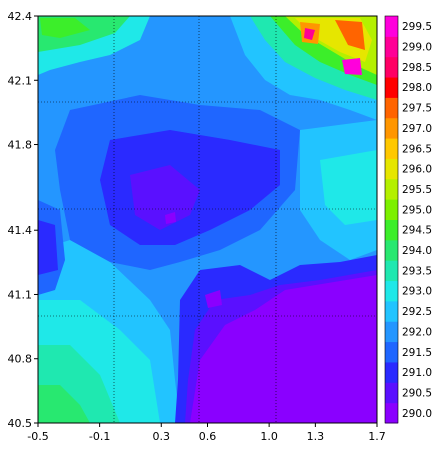  Describe the element at coordinates (417, 292) in the screenshot. I see `colorbar-label: 293.0` at that location.